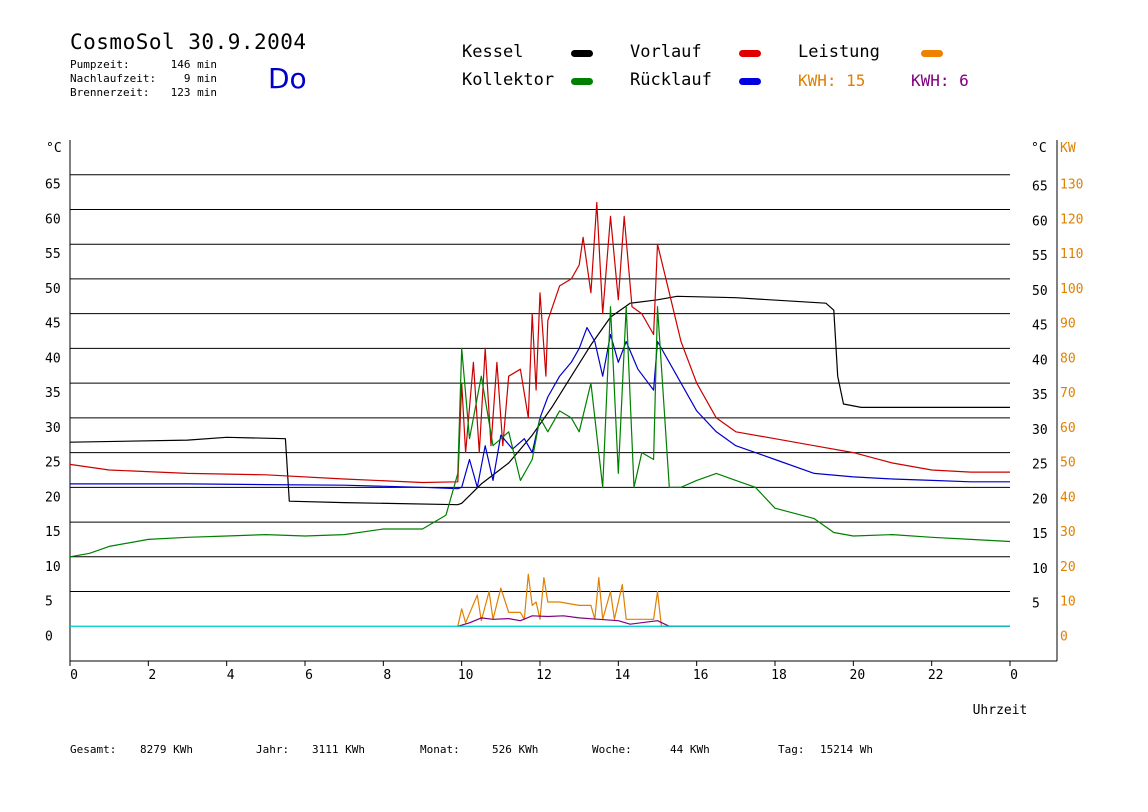 The image size is (1148, 812). I want to click on footer-woche-value: 44 KWh, so click(690, 749).